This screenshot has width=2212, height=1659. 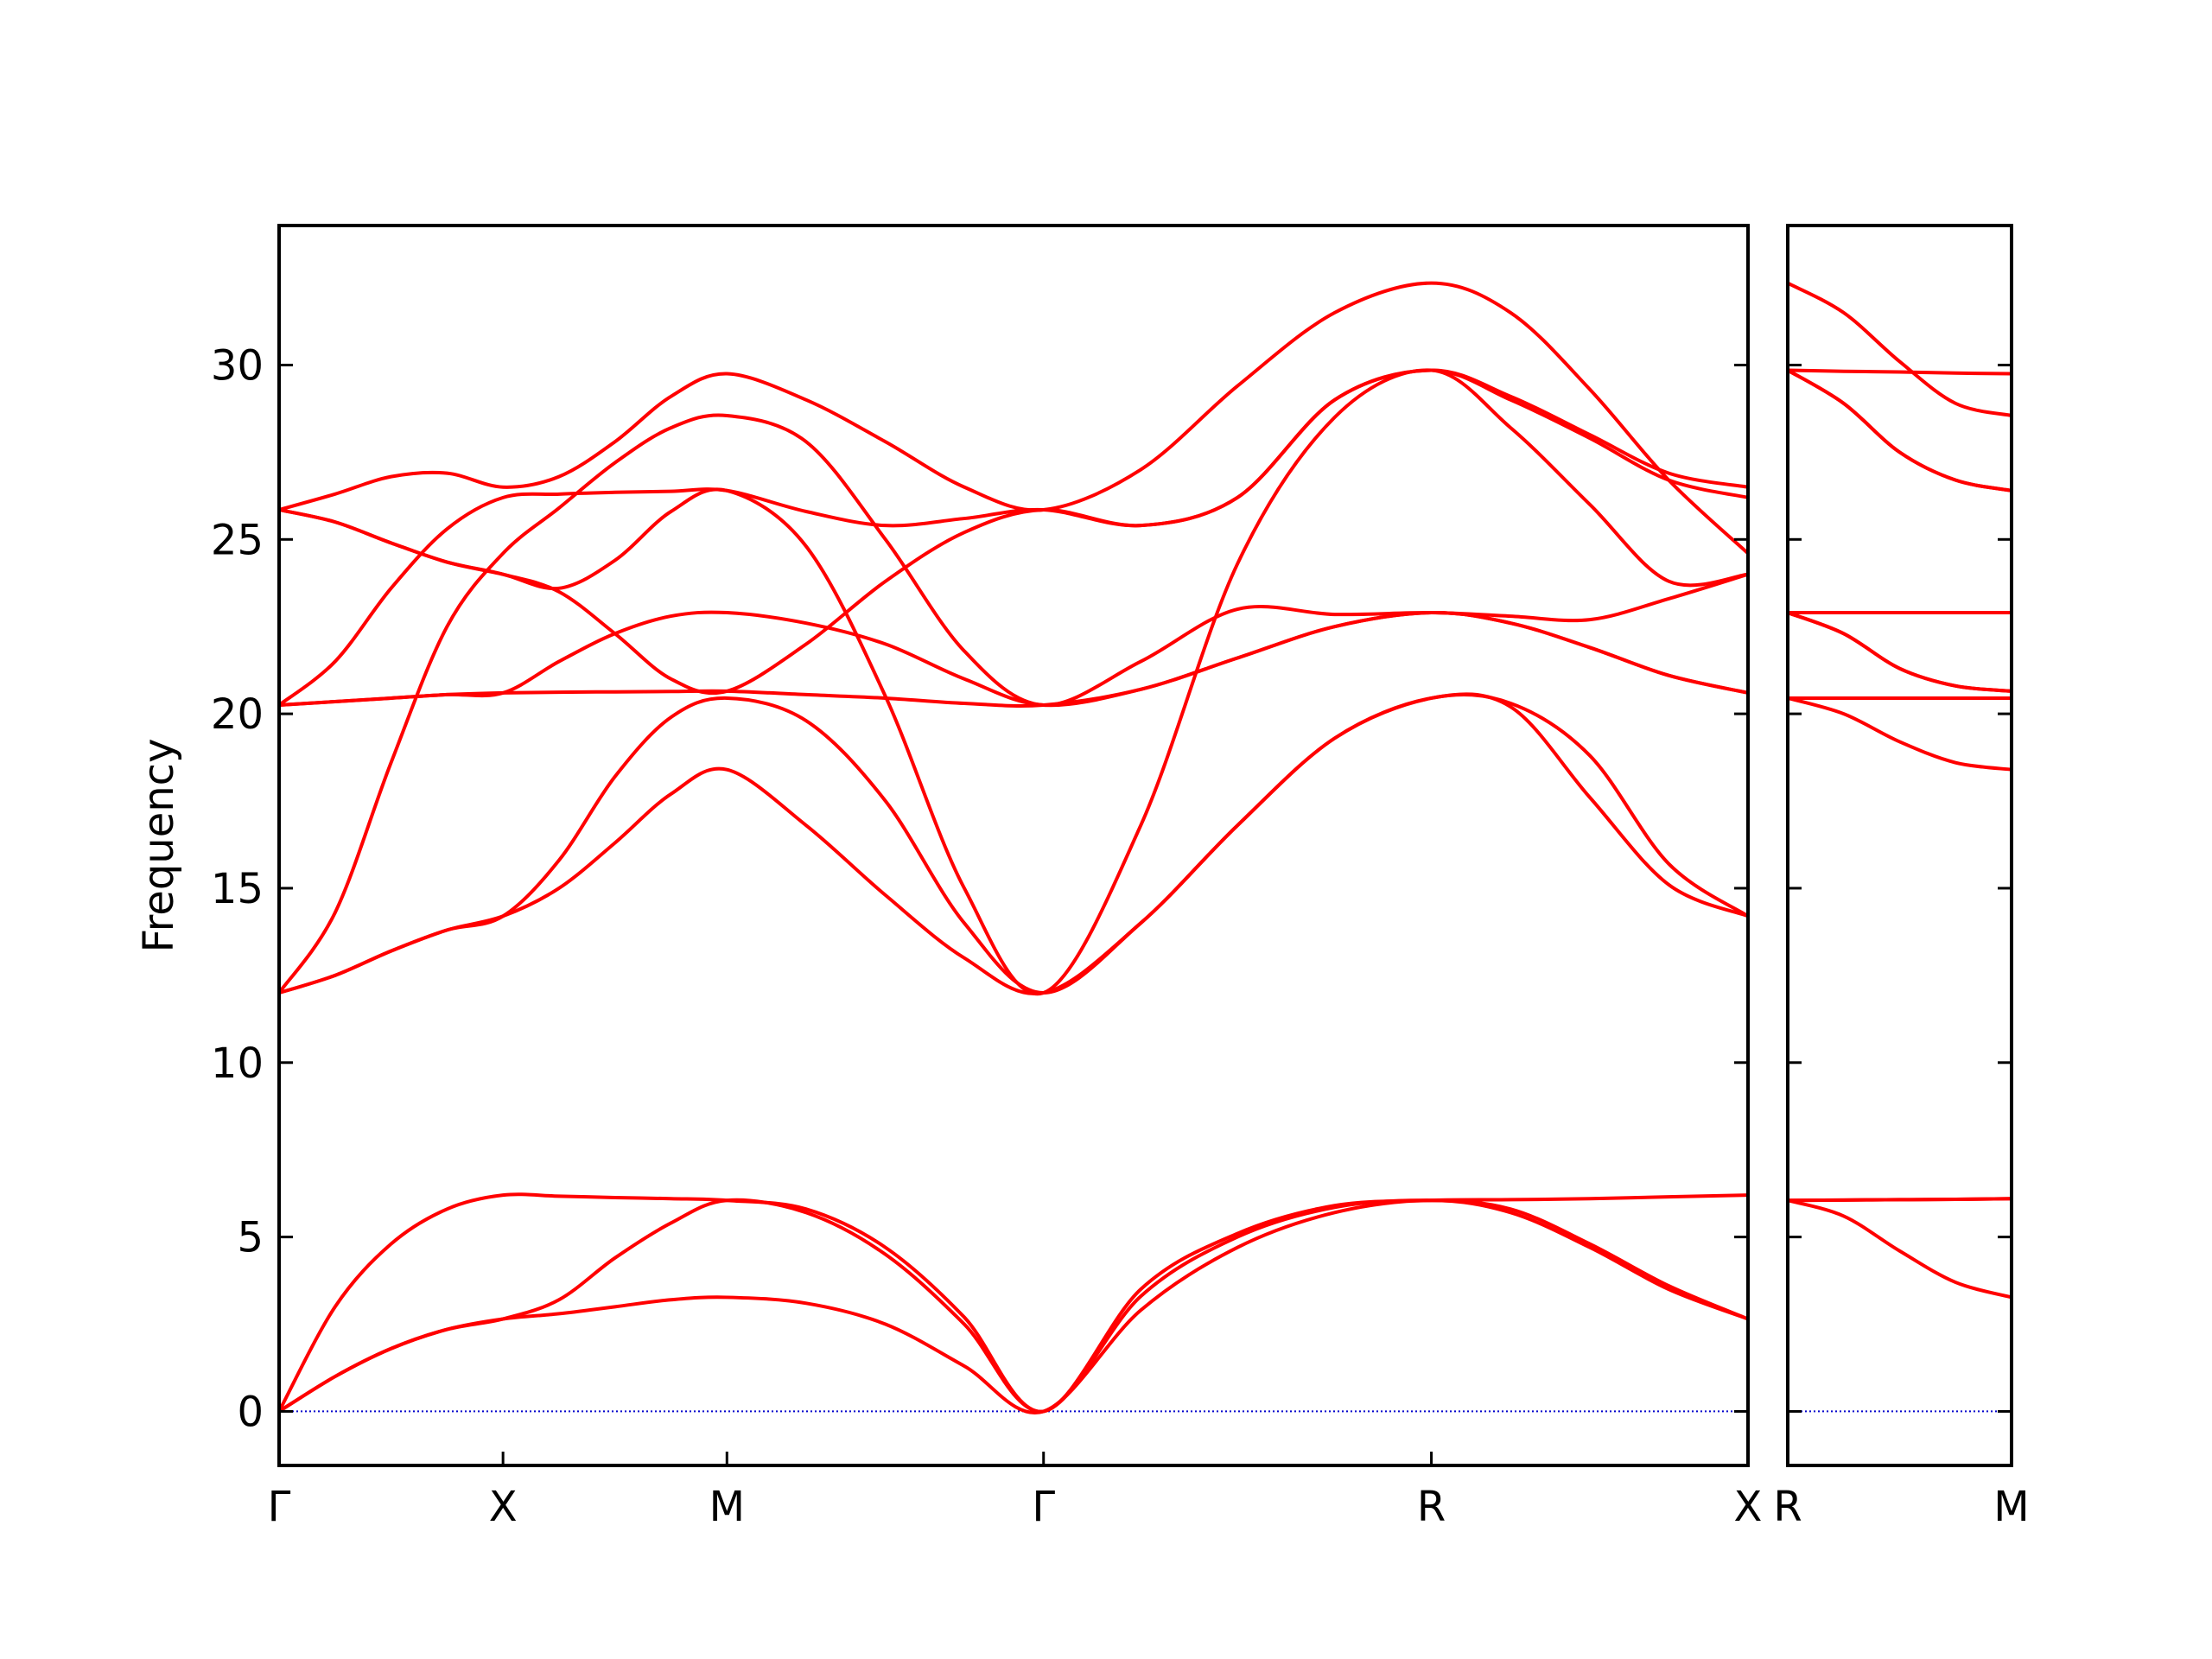 I want to click on y-tick-label: 0, so click(x=250, y=1412).